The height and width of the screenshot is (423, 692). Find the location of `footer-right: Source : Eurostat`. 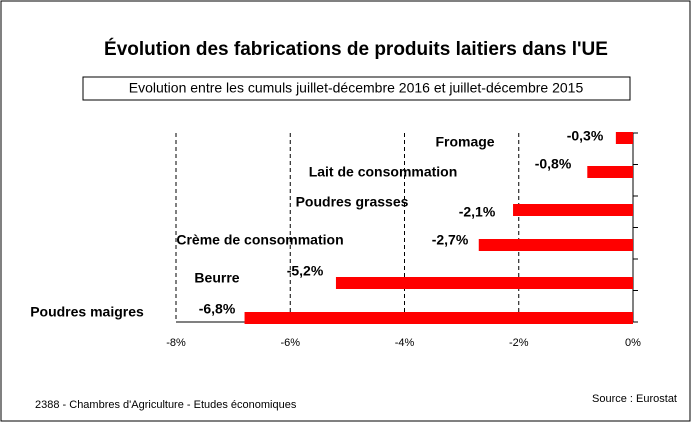

footer-right: Source : Eurostat is located at coordinates (634, 399).